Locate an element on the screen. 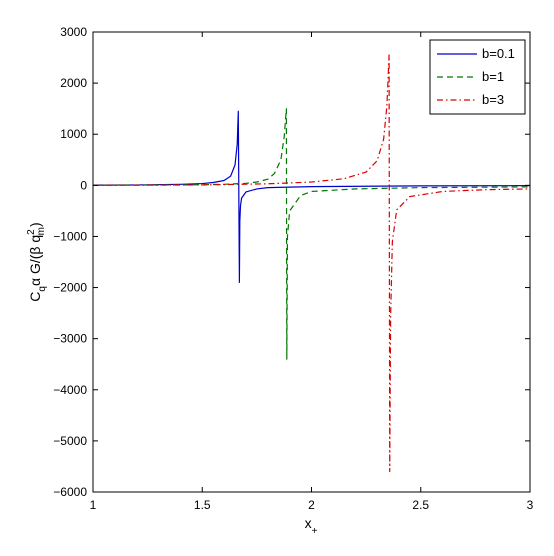 Image resolution: width=554 pixels, height=556 pixels. y-axis-label-sup-2: 2 is located at coordinates (31, 232).